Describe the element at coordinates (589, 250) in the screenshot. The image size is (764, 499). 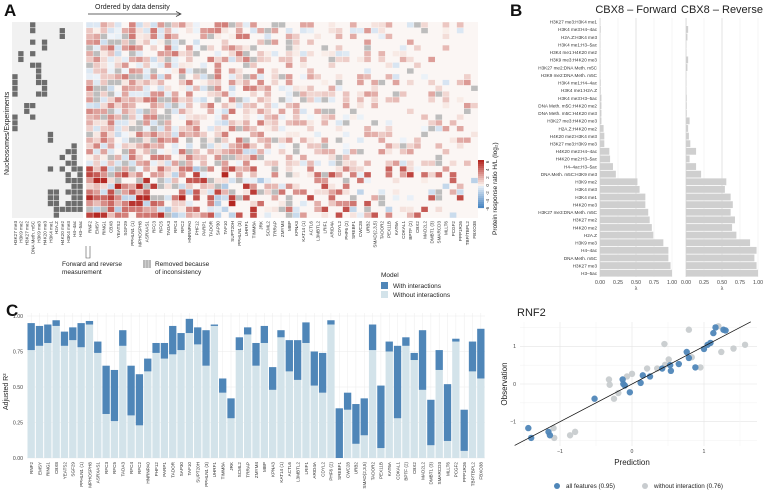
I see `row-label: H4–4ac` at that location.